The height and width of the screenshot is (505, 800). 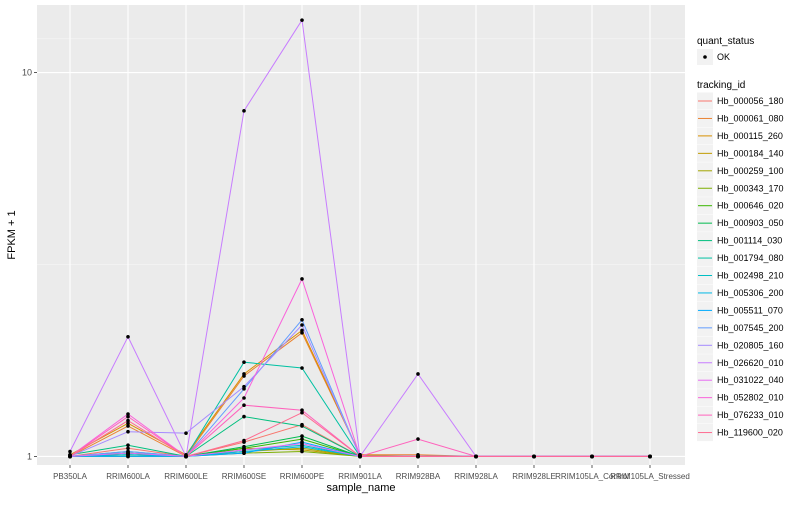 I want to click on y-tick-label: 1, so click(x=29, y=456).